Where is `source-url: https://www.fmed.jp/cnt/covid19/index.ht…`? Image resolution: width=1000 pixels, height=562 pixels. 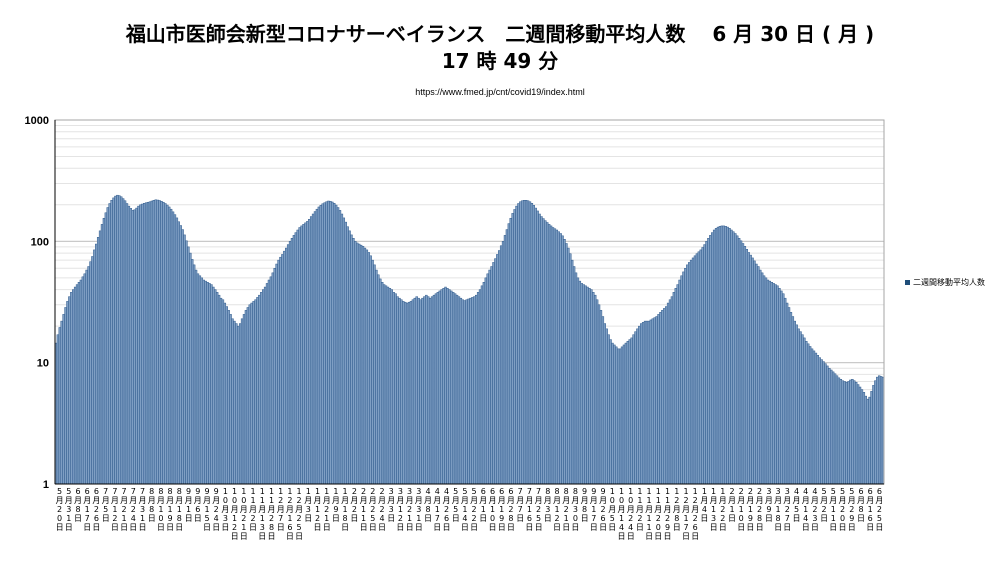
source-url: https://www.fmed.jp/cnt/covid19/index.ht… is located at coordinates (500, 92).